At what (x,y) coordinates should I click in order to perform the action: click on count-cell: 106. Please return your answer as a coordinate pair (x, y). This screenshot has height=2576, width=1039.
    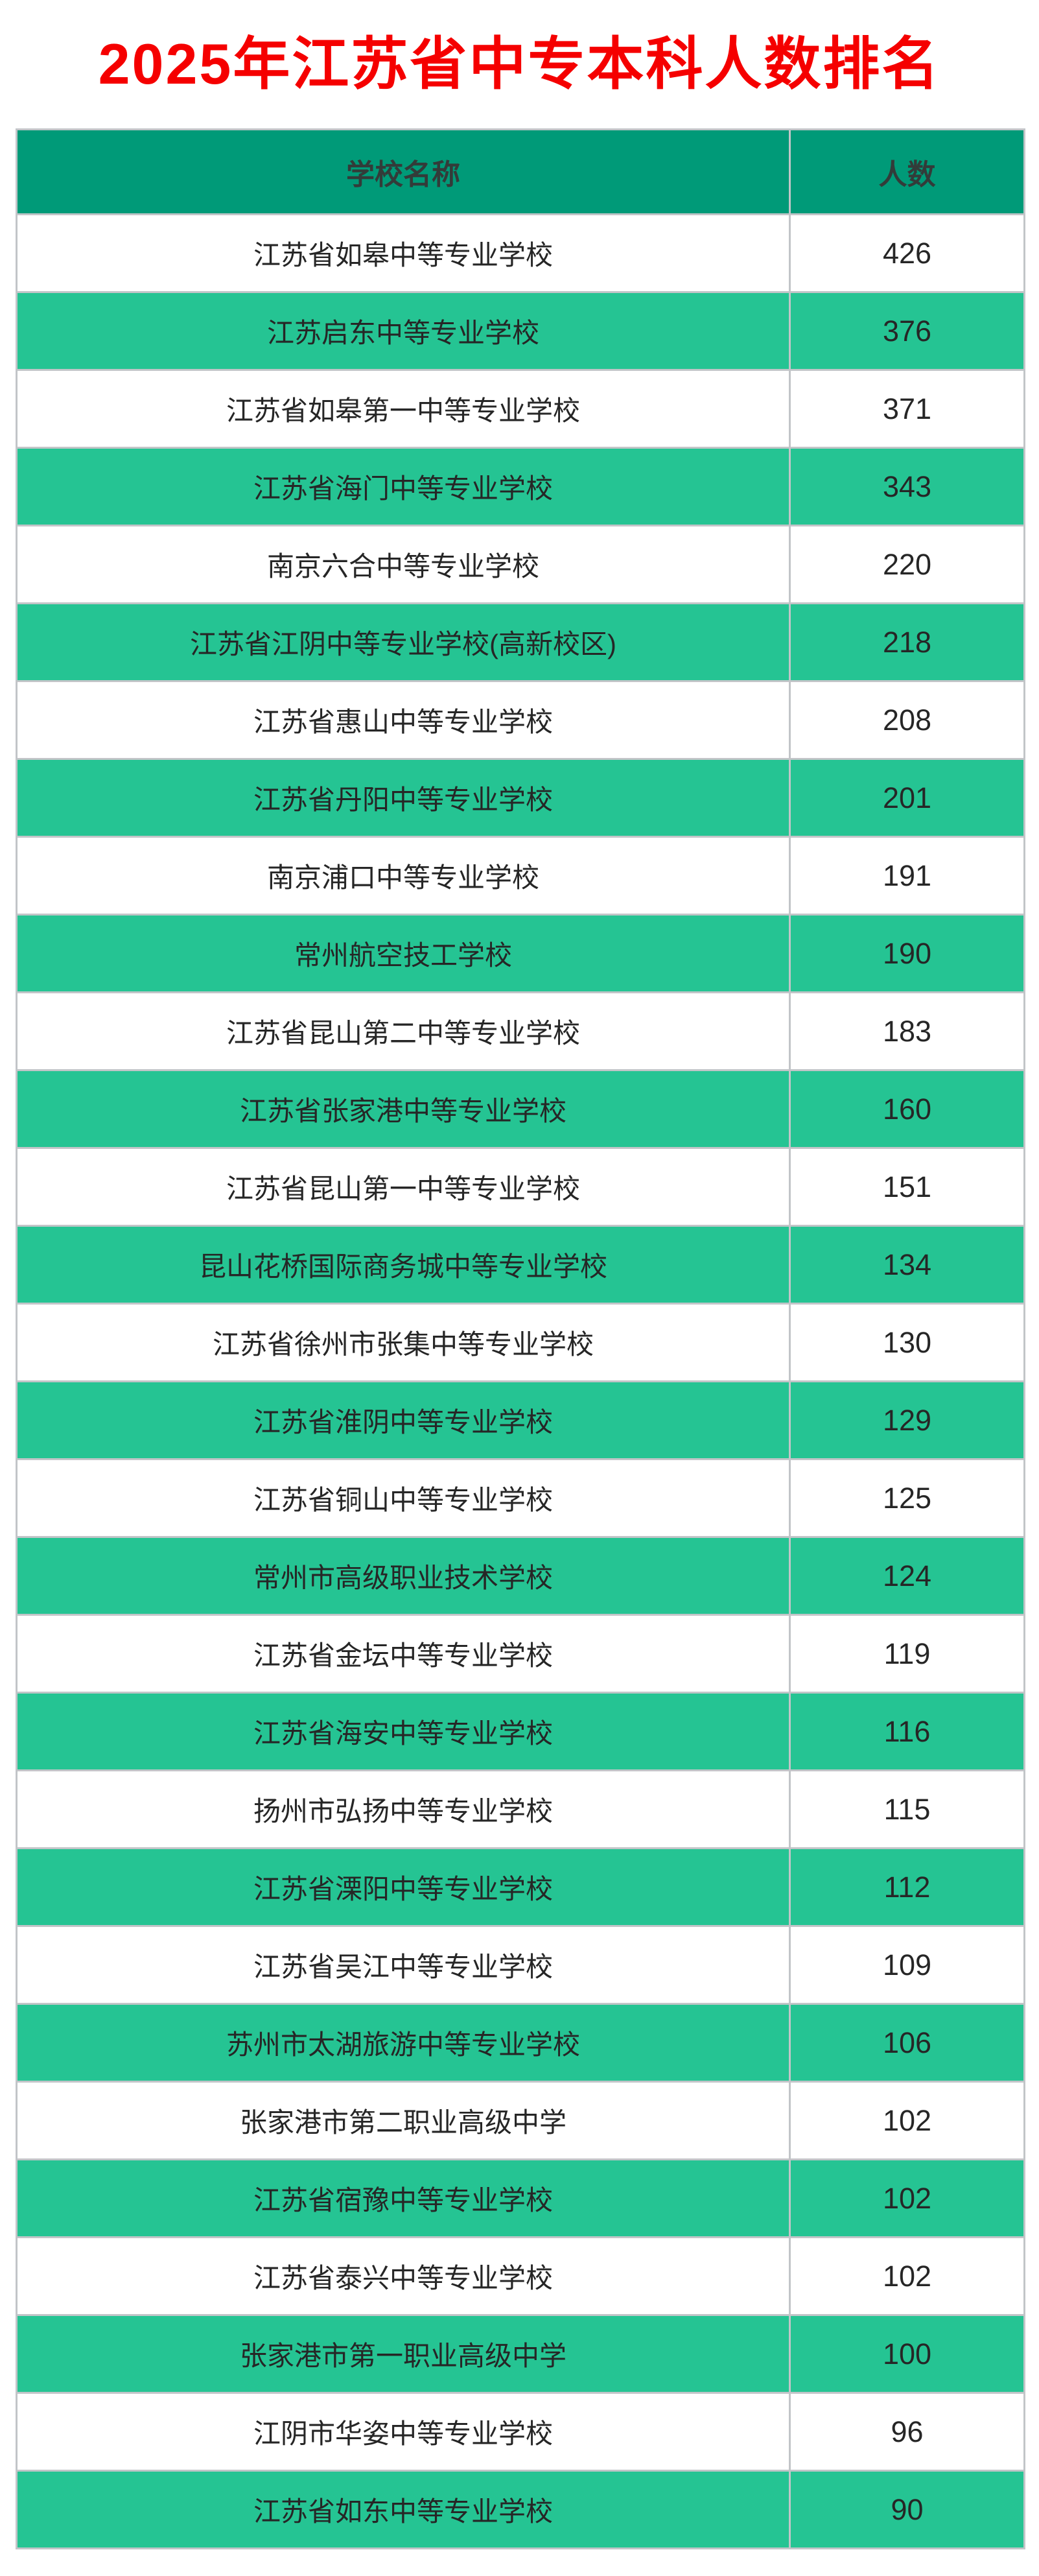
    Looking at the image, I should click on (907, 2043).